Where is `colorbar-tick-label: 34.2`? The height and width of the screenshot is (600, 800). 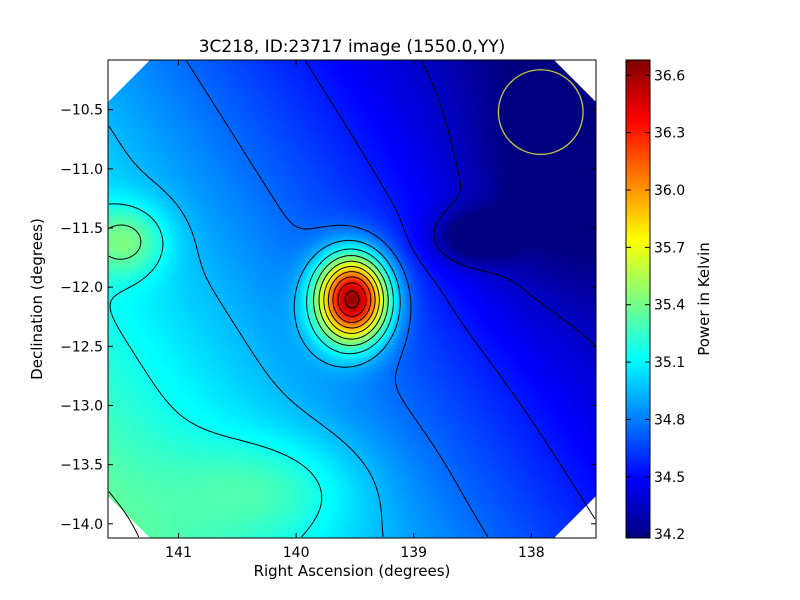
colorbar-tick-label: 34.2 is located at coordinates (669, 535).